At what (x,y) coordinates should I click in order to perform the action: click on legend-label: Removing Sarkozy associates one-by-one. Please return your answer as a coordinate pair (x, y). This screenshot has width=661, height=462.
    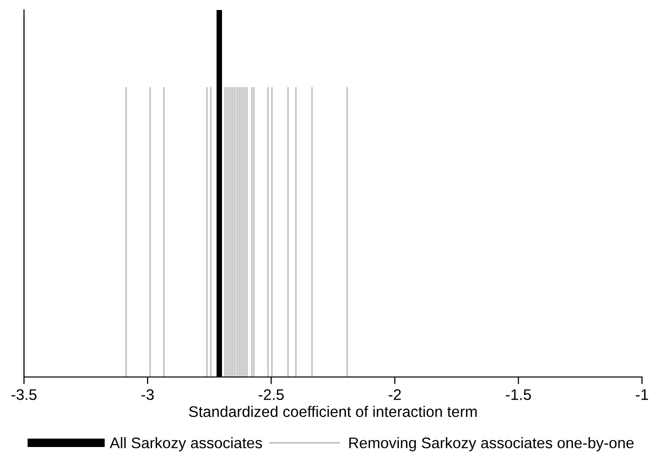
    Looking at the image, I should click on (491, 444).